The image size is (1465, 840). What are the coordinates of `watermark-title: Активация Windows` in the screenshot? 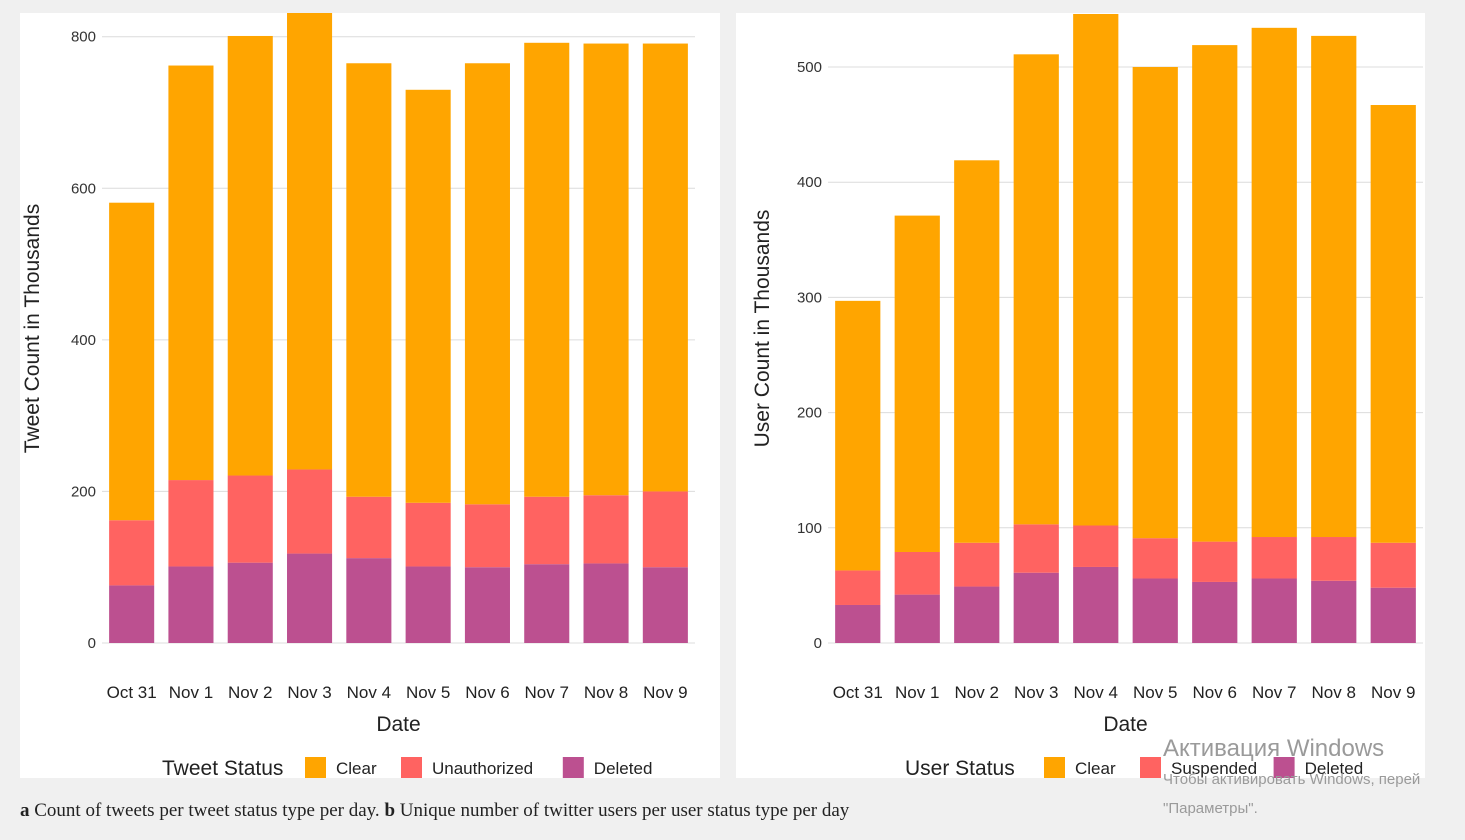 It's located at (1274, 748).